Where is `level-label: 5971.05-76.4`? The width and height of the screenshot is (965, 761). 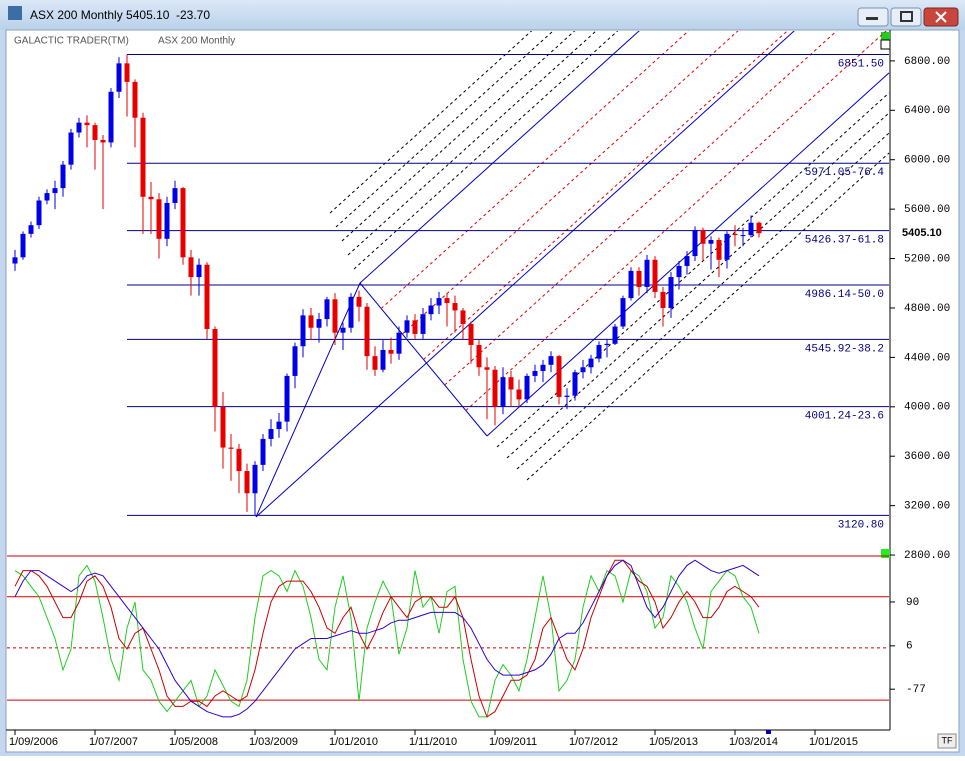
level-label: 5971.05-76.4 is located at coordinates (845, 173).